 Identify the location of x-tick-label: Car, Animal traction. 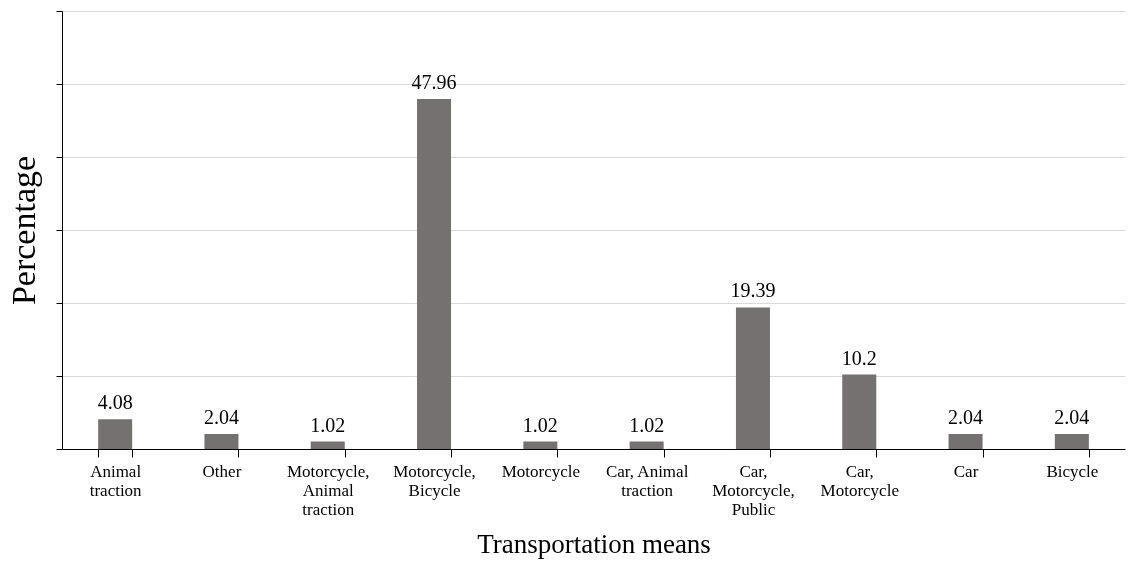
(647, 480).